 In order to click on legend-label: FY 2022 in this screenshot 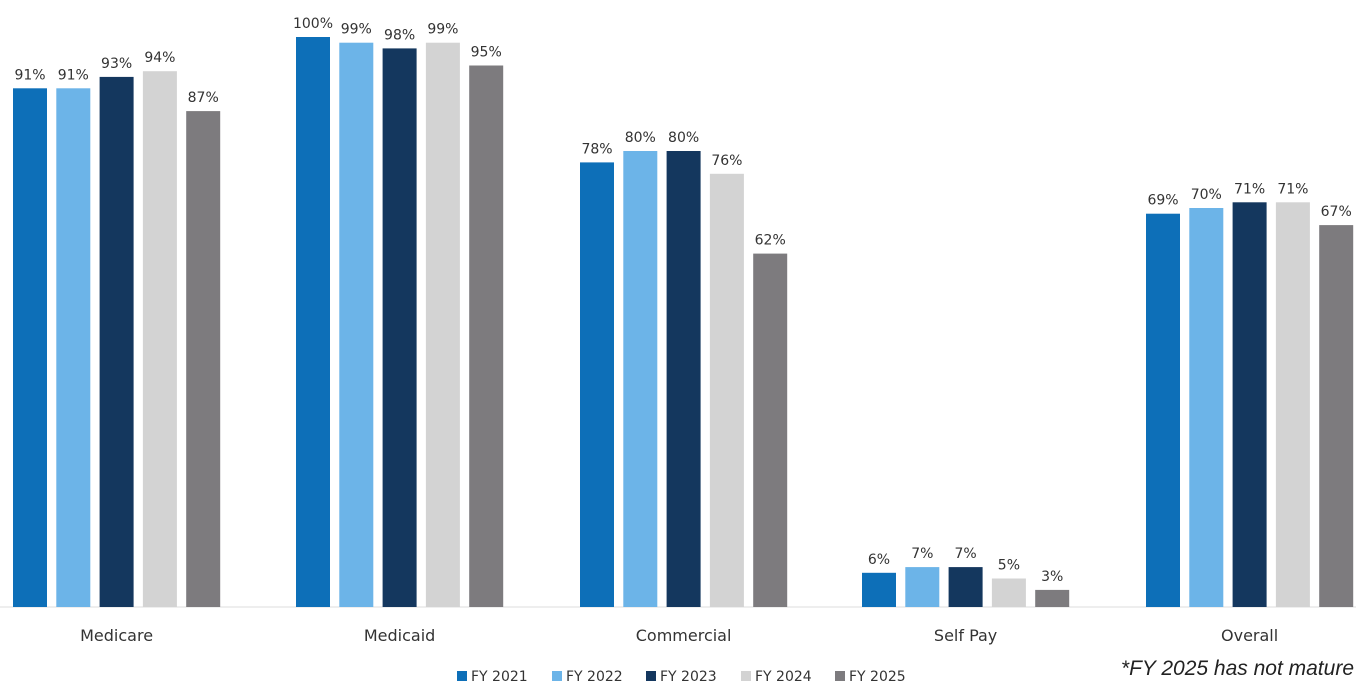, I will do `click(594, 677)`.